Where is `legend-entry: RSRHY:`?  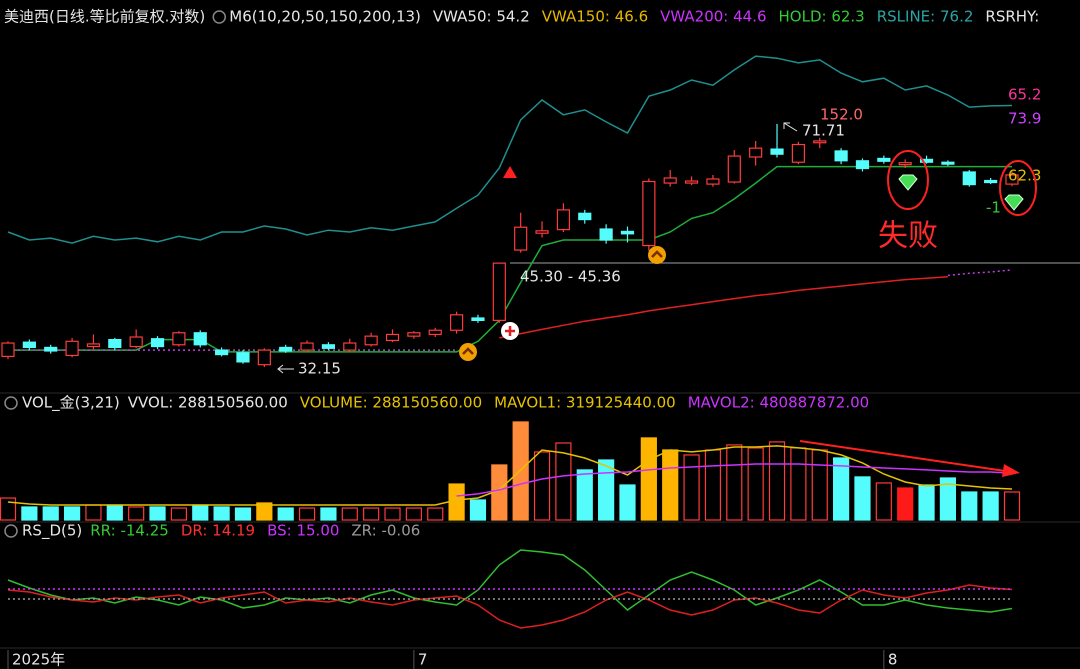
legend-entry: RSRHY: is located at coordinates (1012, 17).